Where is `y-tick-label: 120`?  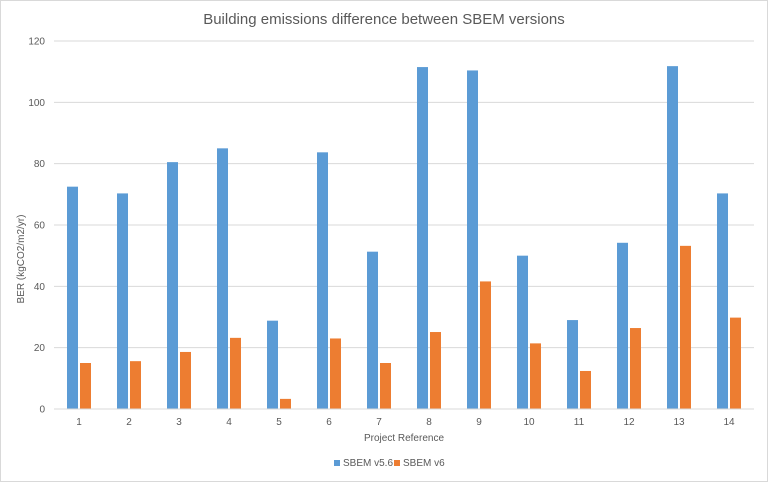 y-tick-label: 120 is located at coordinates (36, 42).